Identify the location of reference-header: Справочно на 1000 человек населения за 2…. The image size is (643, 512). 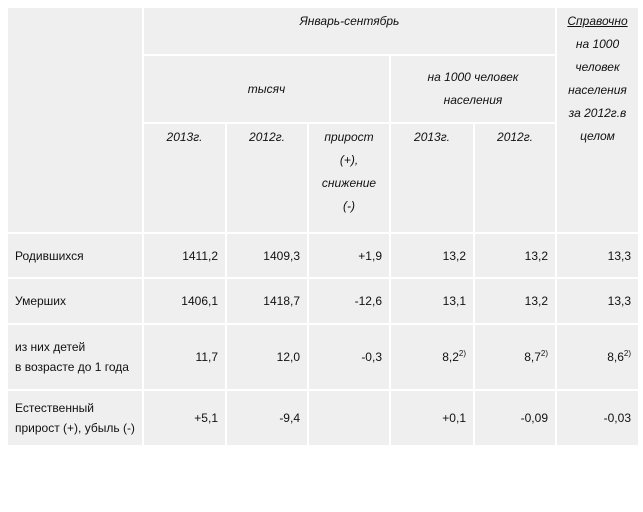
(597, 120).